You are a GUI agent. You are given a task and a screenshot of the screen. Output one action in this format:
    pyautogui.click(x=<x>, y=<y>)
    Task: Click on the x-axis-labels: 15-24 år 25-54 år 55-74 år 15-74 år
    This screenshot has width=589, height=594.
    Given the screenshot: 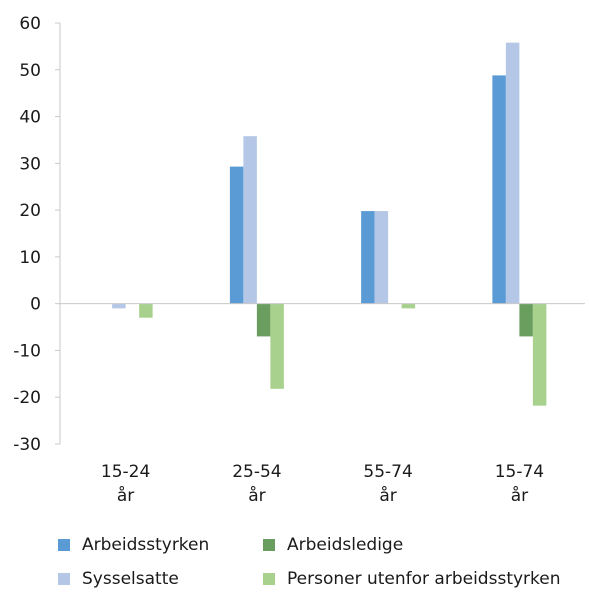 What is the action you would take?
    pyautogui.click(x=322, y=484)
    